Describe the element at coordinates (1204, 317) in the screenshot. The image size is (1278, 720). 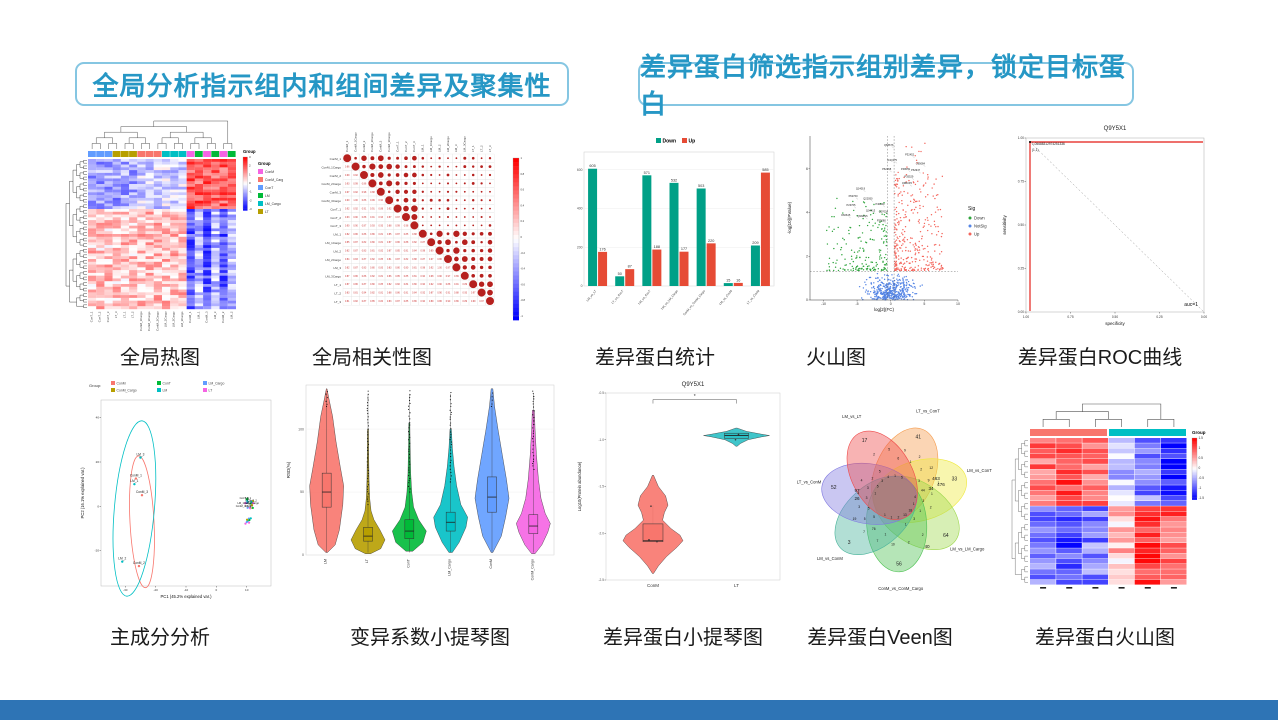
I see `svg-text: 0.00` at that location.